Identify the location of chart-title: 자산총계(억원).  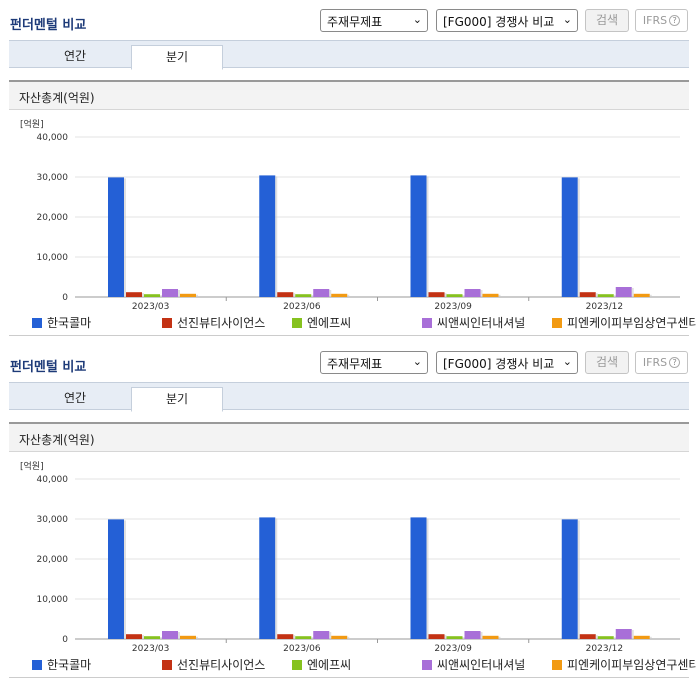
(57, 98).